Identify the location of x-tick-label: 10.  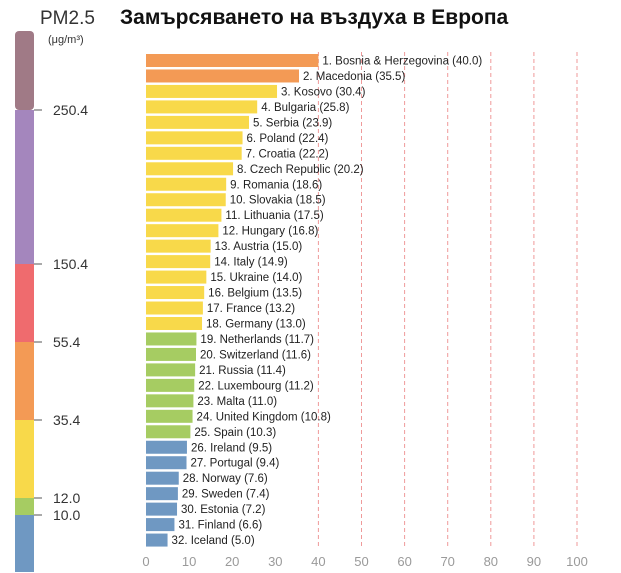
(189, 561).